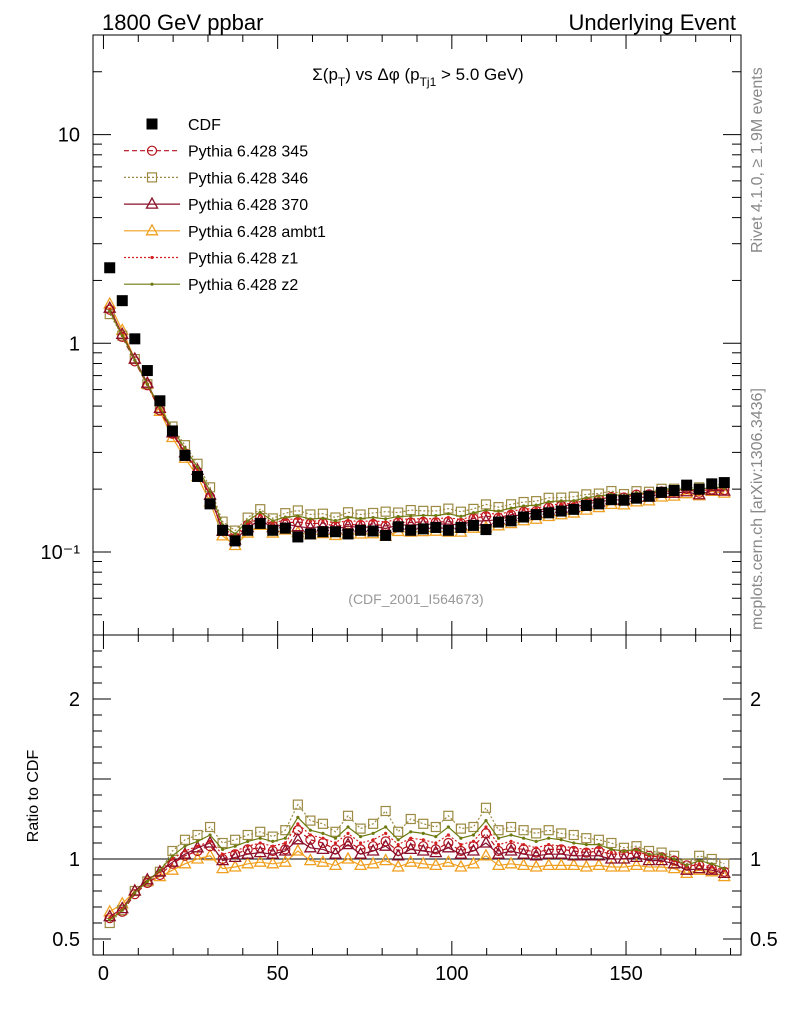 This screenshot has width=786, height=1029. I want to click on legend-label: Pythia 6.428 345, so click(248, 152).